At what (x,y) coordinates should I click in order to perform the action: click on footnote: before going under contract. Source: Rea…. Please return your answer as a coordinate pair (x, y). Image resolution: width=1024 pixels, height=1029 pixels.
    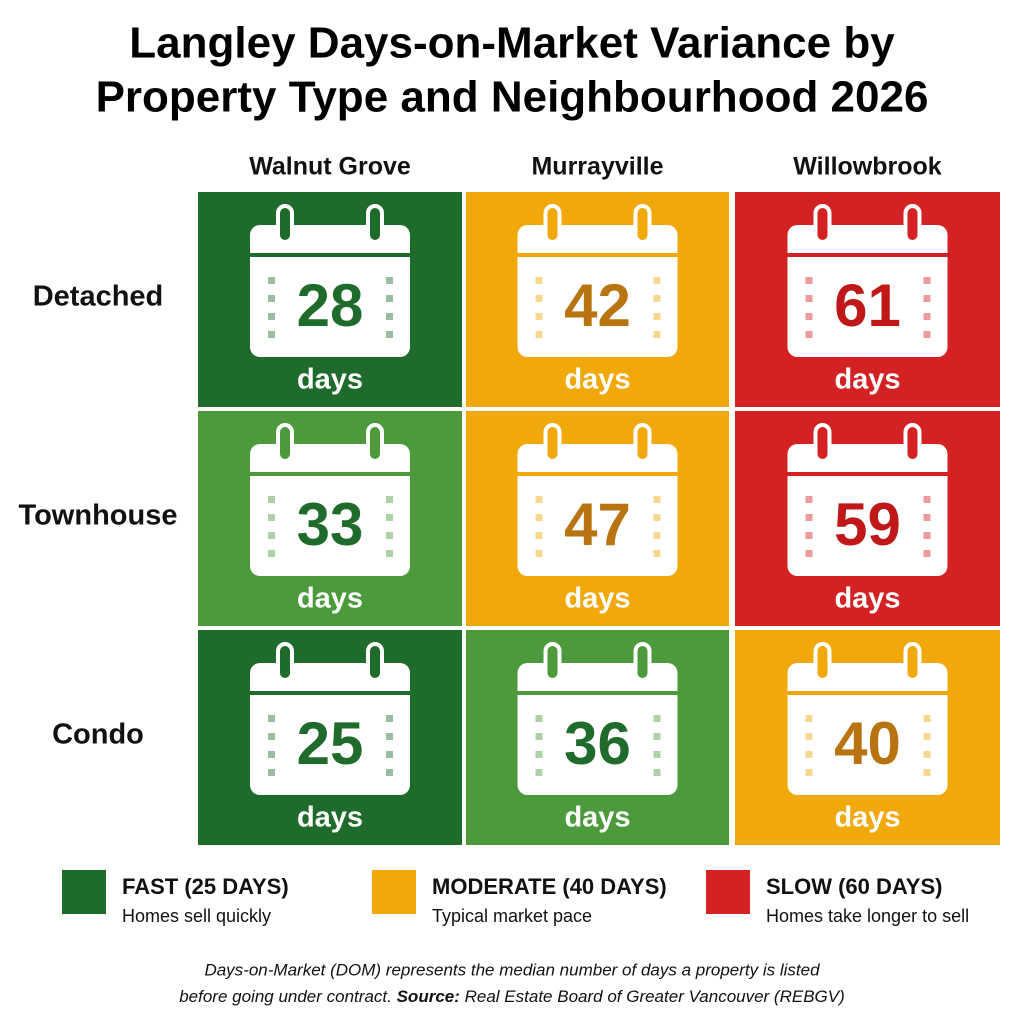
    Looking at the image, I should click on (512, 996).